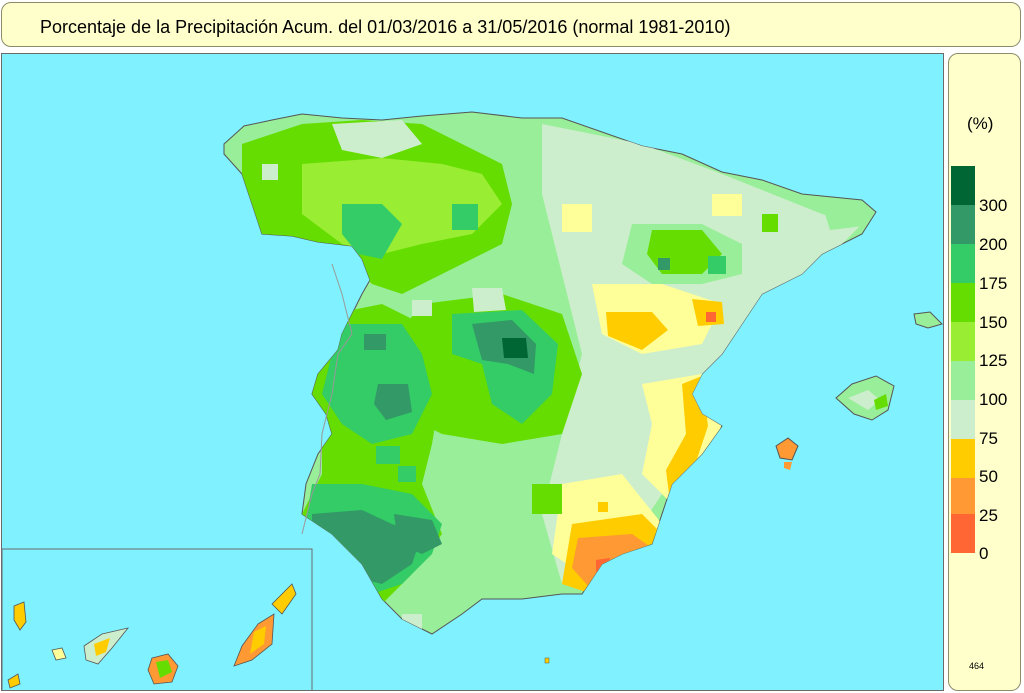 The width and height of the screenshot is (1024, 693). Describe the element at coordinates (993, 205) in the screenshot. I see `legend-label: 300` at that location.